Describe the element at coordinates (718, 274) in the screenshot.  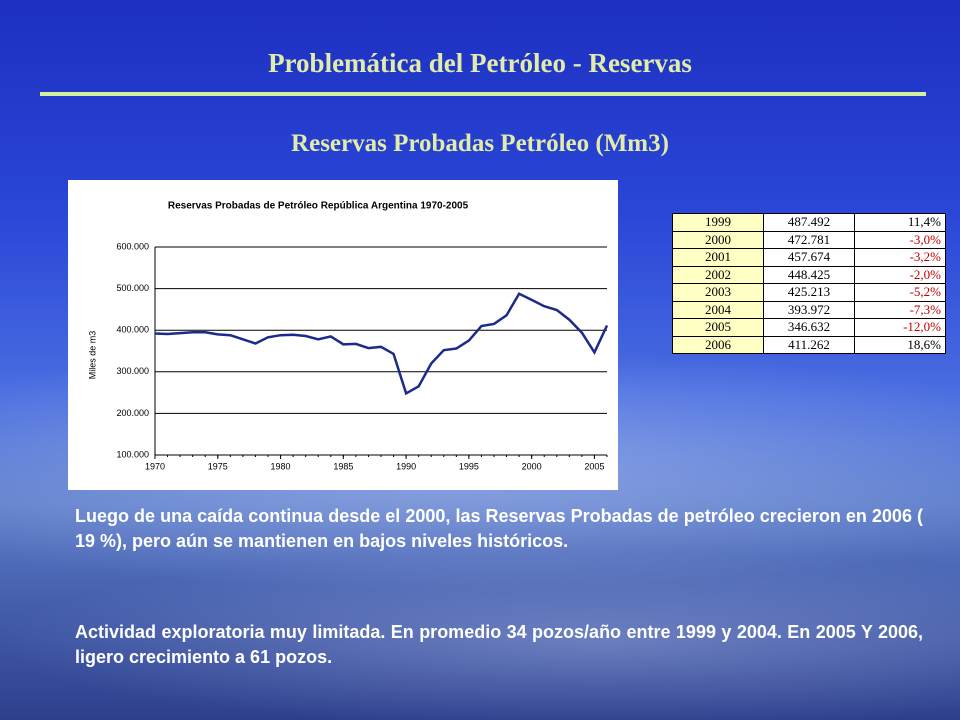
I see `table-cell: 2002` at that location.